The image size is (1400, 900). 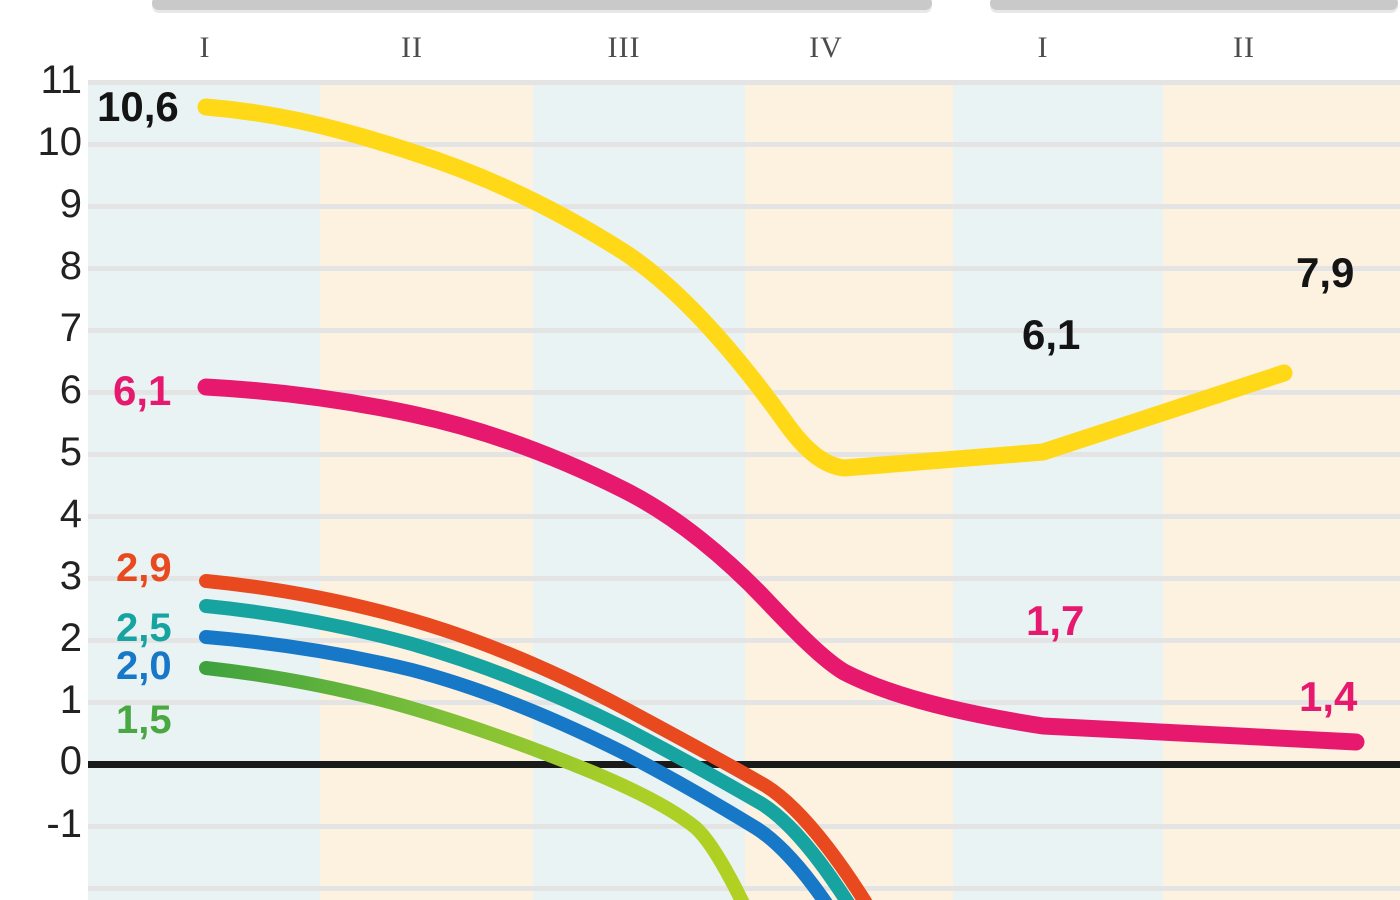 I want to click on xtick-label-4: IV, so click(x=826, y=47).